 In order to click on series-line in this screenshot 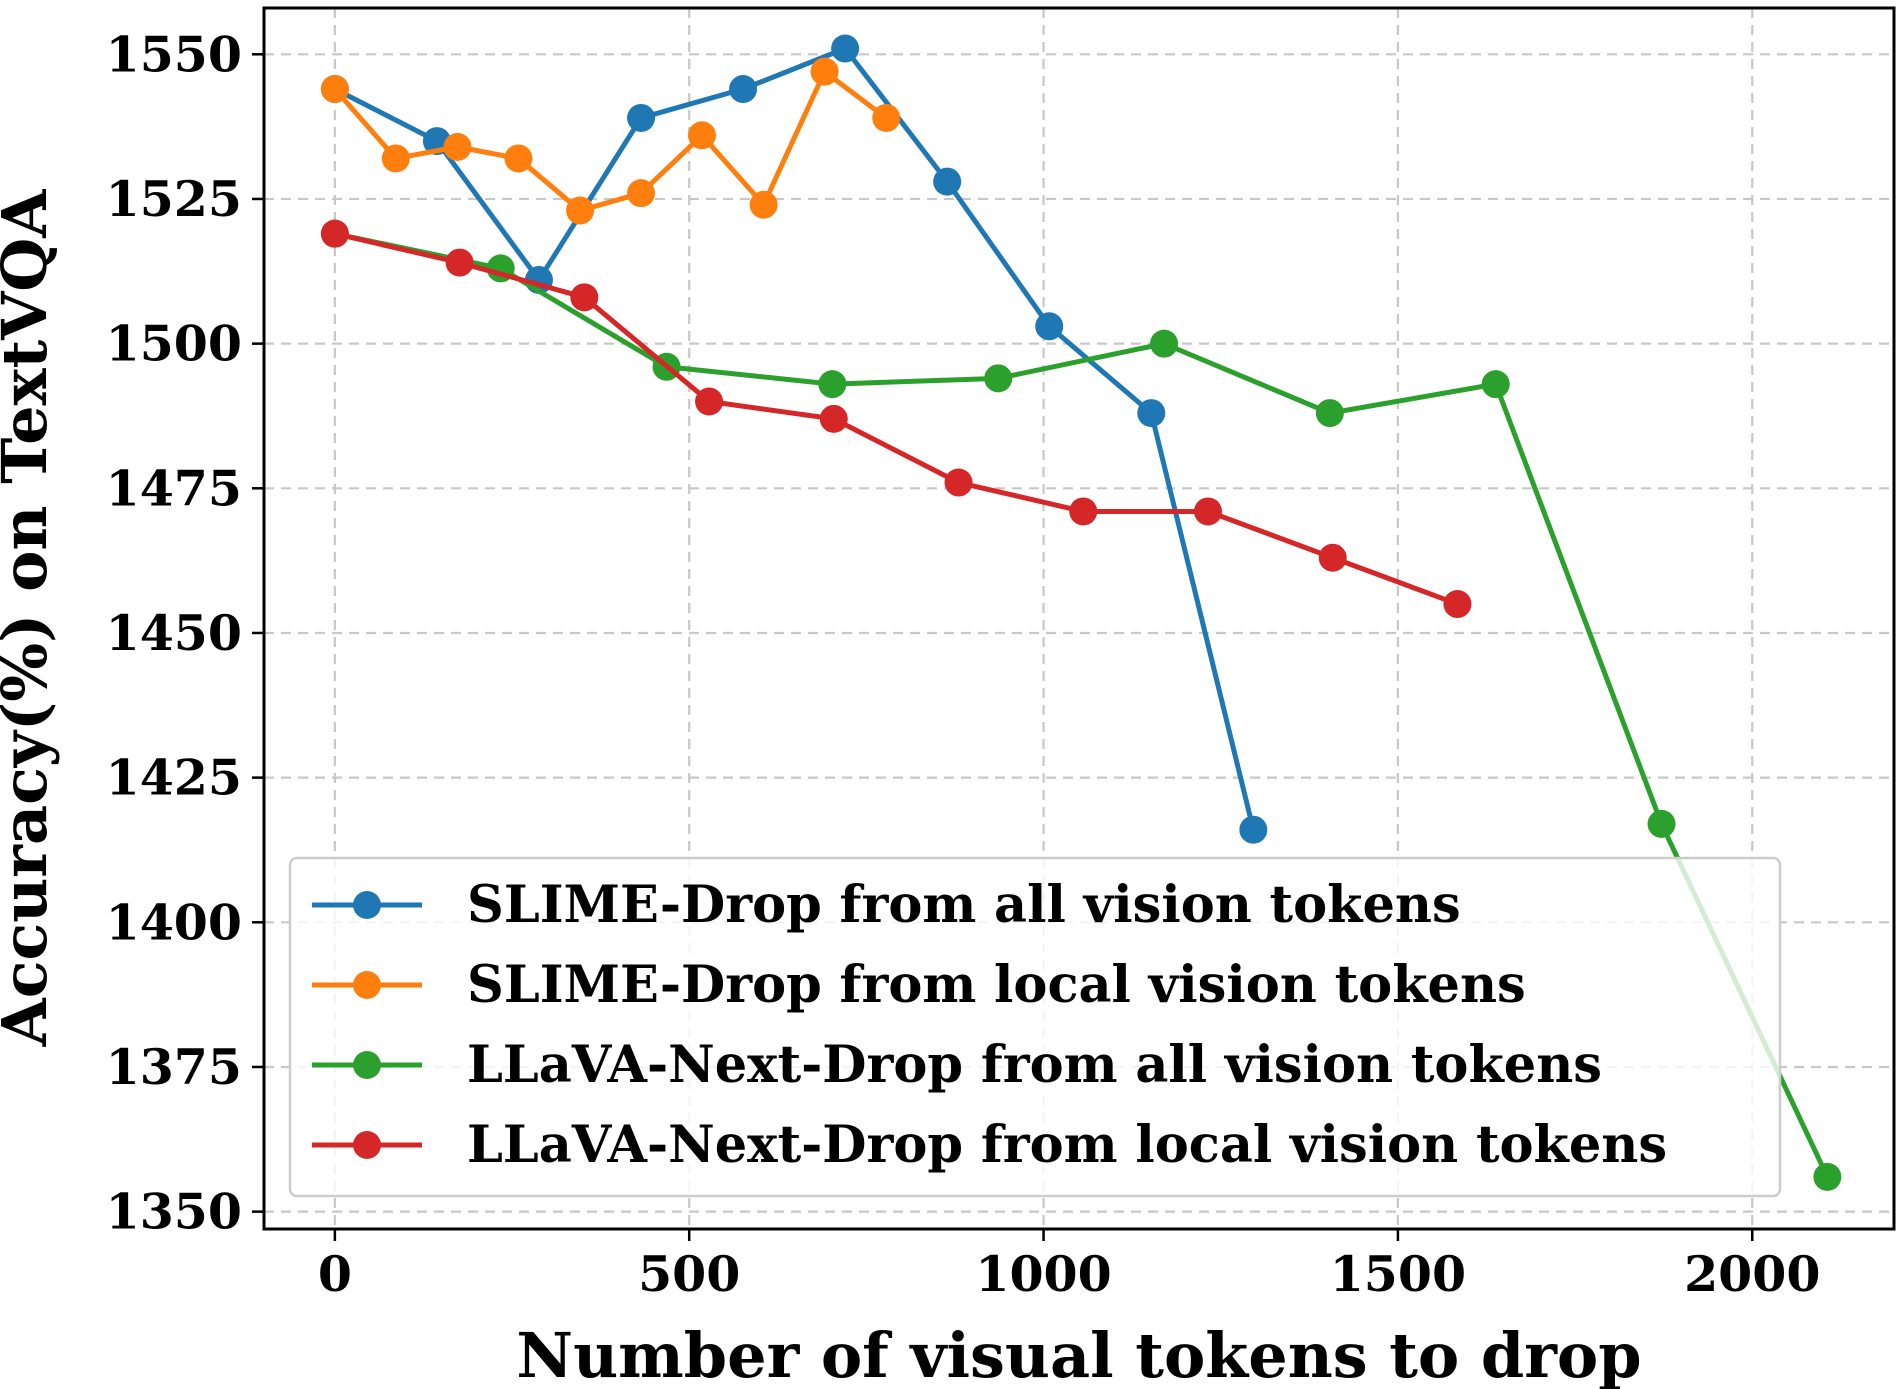, I will do `click(610, 141)`.